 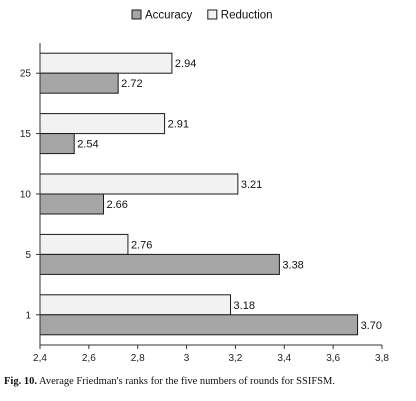 I want to click on x-tick-label: 2,6, so click(x=89, y=358).